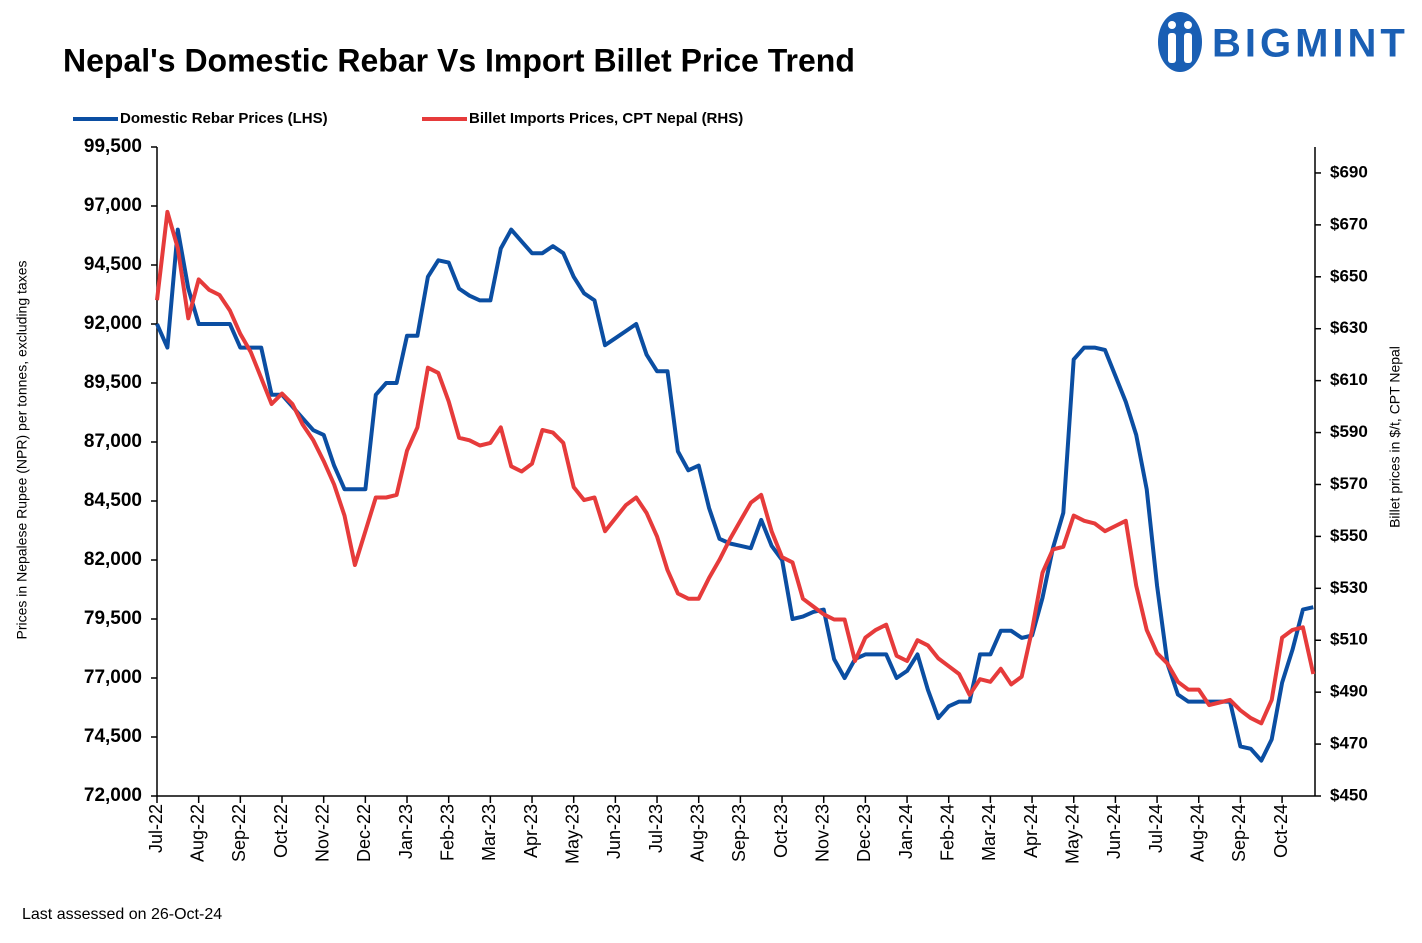  I want to click on legend-label: Domestic Rebar Prices (LHS), so click(224, 118).